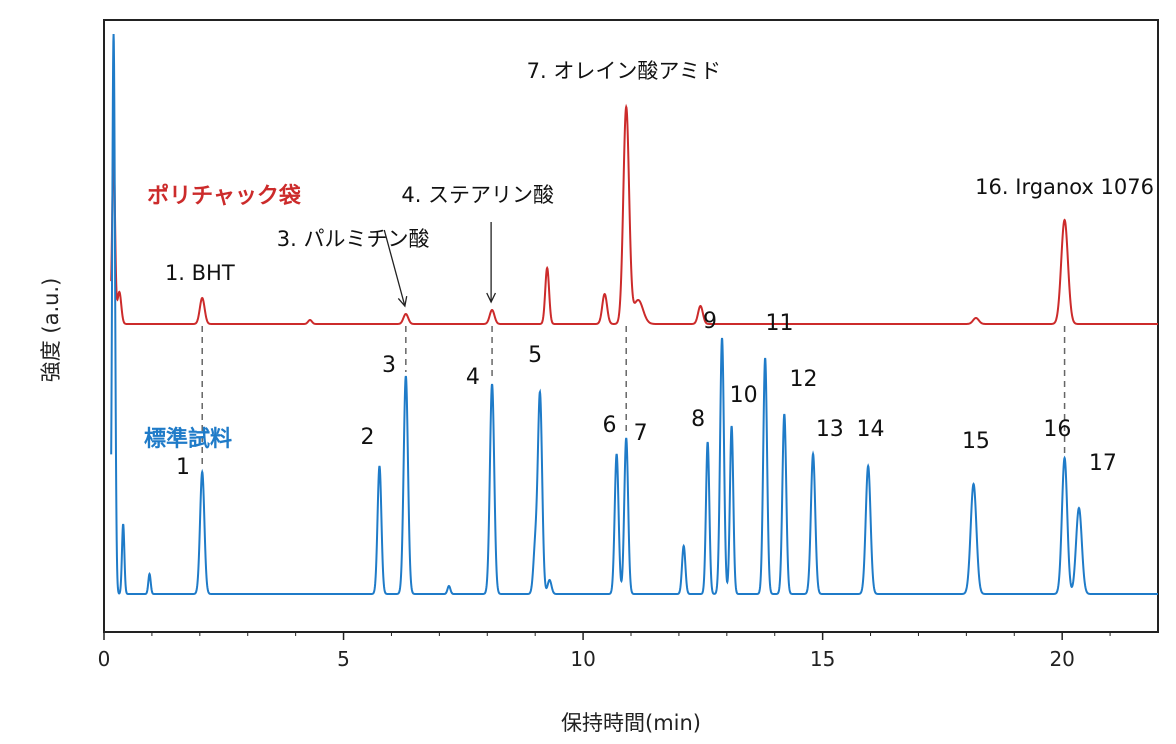  I want to click on peak-number-label: 17, so click(1103, 463).